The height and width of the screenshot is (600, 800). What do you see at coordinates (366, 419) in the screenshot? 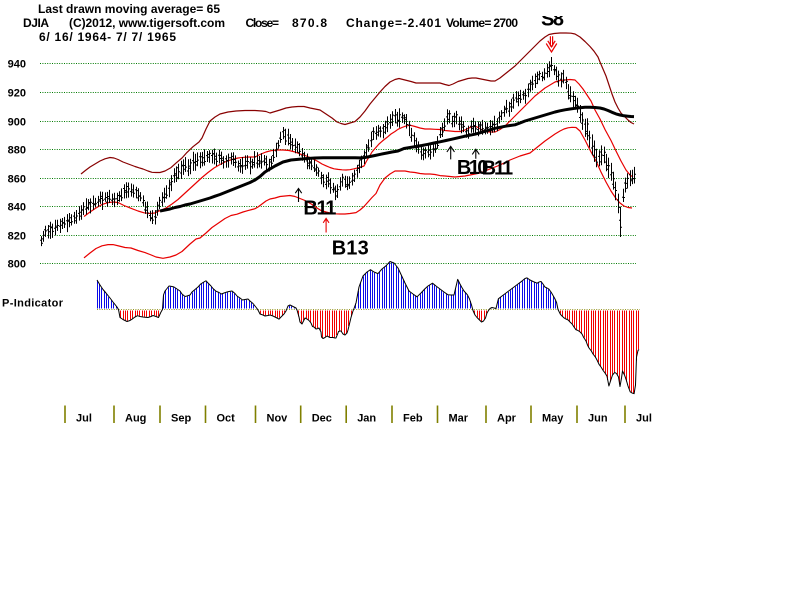
I see `svg-text: Jan` at bounding box center [366, 419].